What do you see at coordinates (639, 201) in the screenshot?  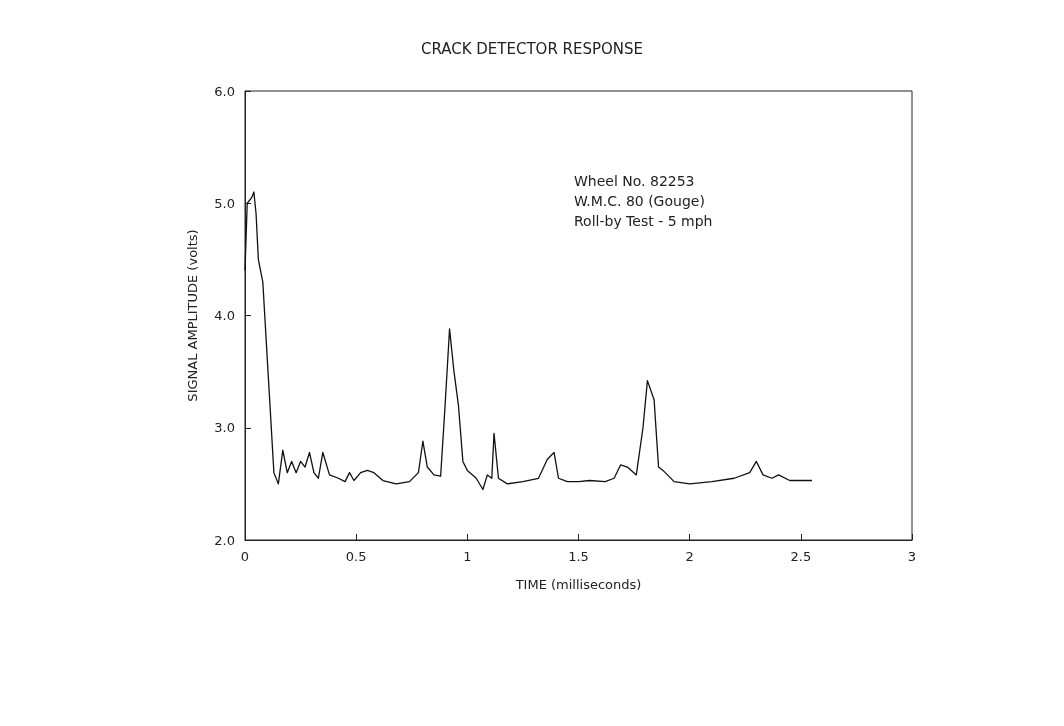 I see `annotation: W.M.C. 80 (Gouge)` at bounding box center [639, 201].